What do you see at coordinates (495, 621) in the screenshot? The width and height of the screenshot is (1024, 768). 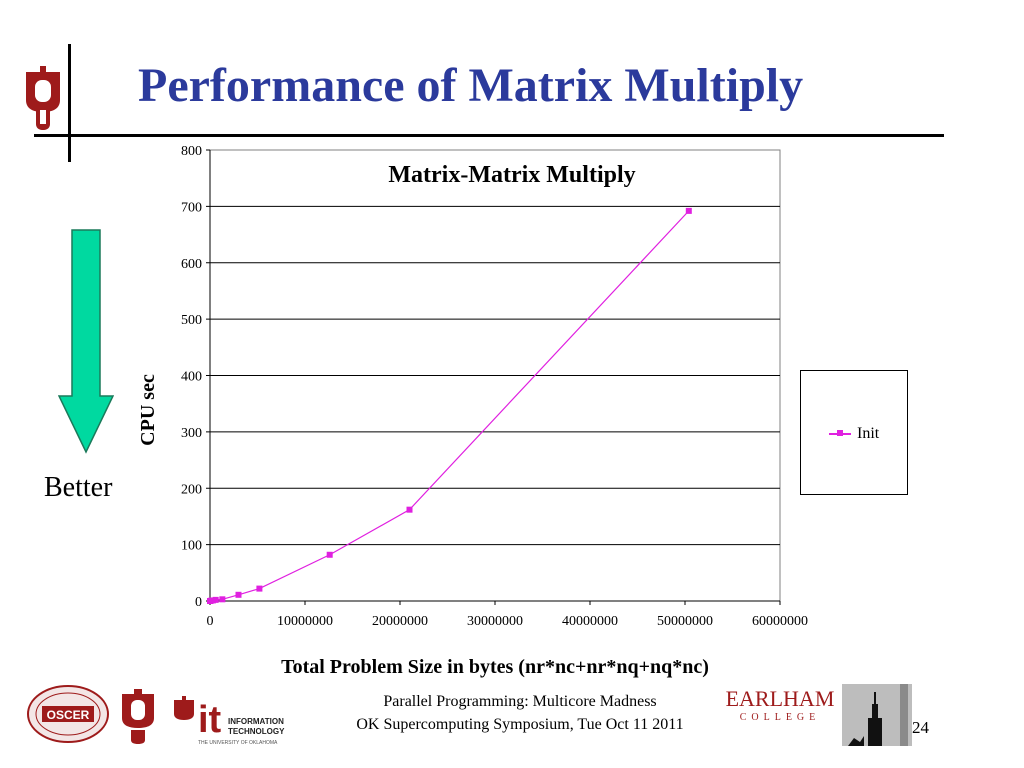 I see `x-tick-label: 30000000` at bounding box center [495, 621].